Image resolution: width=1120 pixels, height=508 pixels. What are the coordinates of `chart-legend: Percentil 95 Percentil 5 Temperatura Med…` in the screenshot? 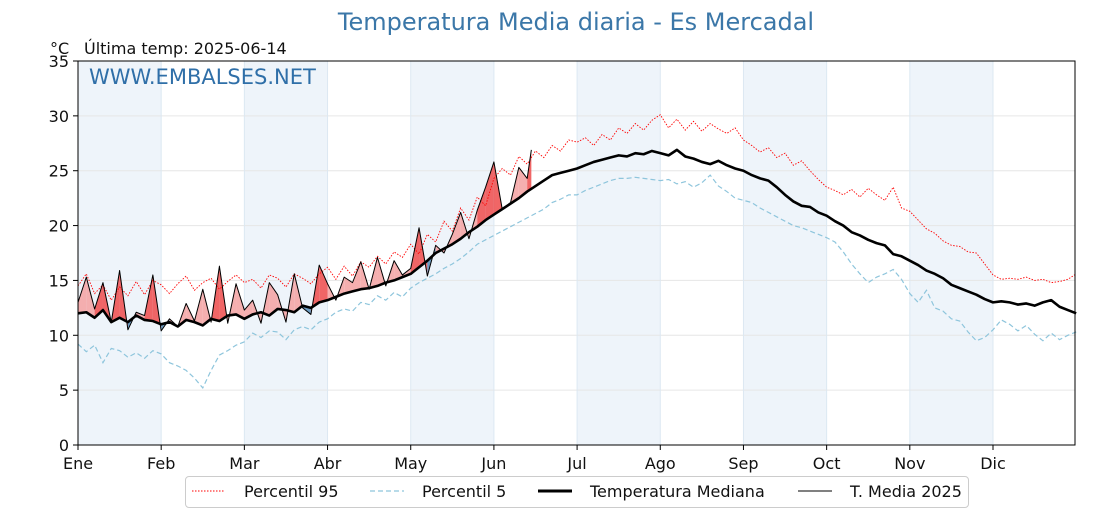 It's located at (577, 492).